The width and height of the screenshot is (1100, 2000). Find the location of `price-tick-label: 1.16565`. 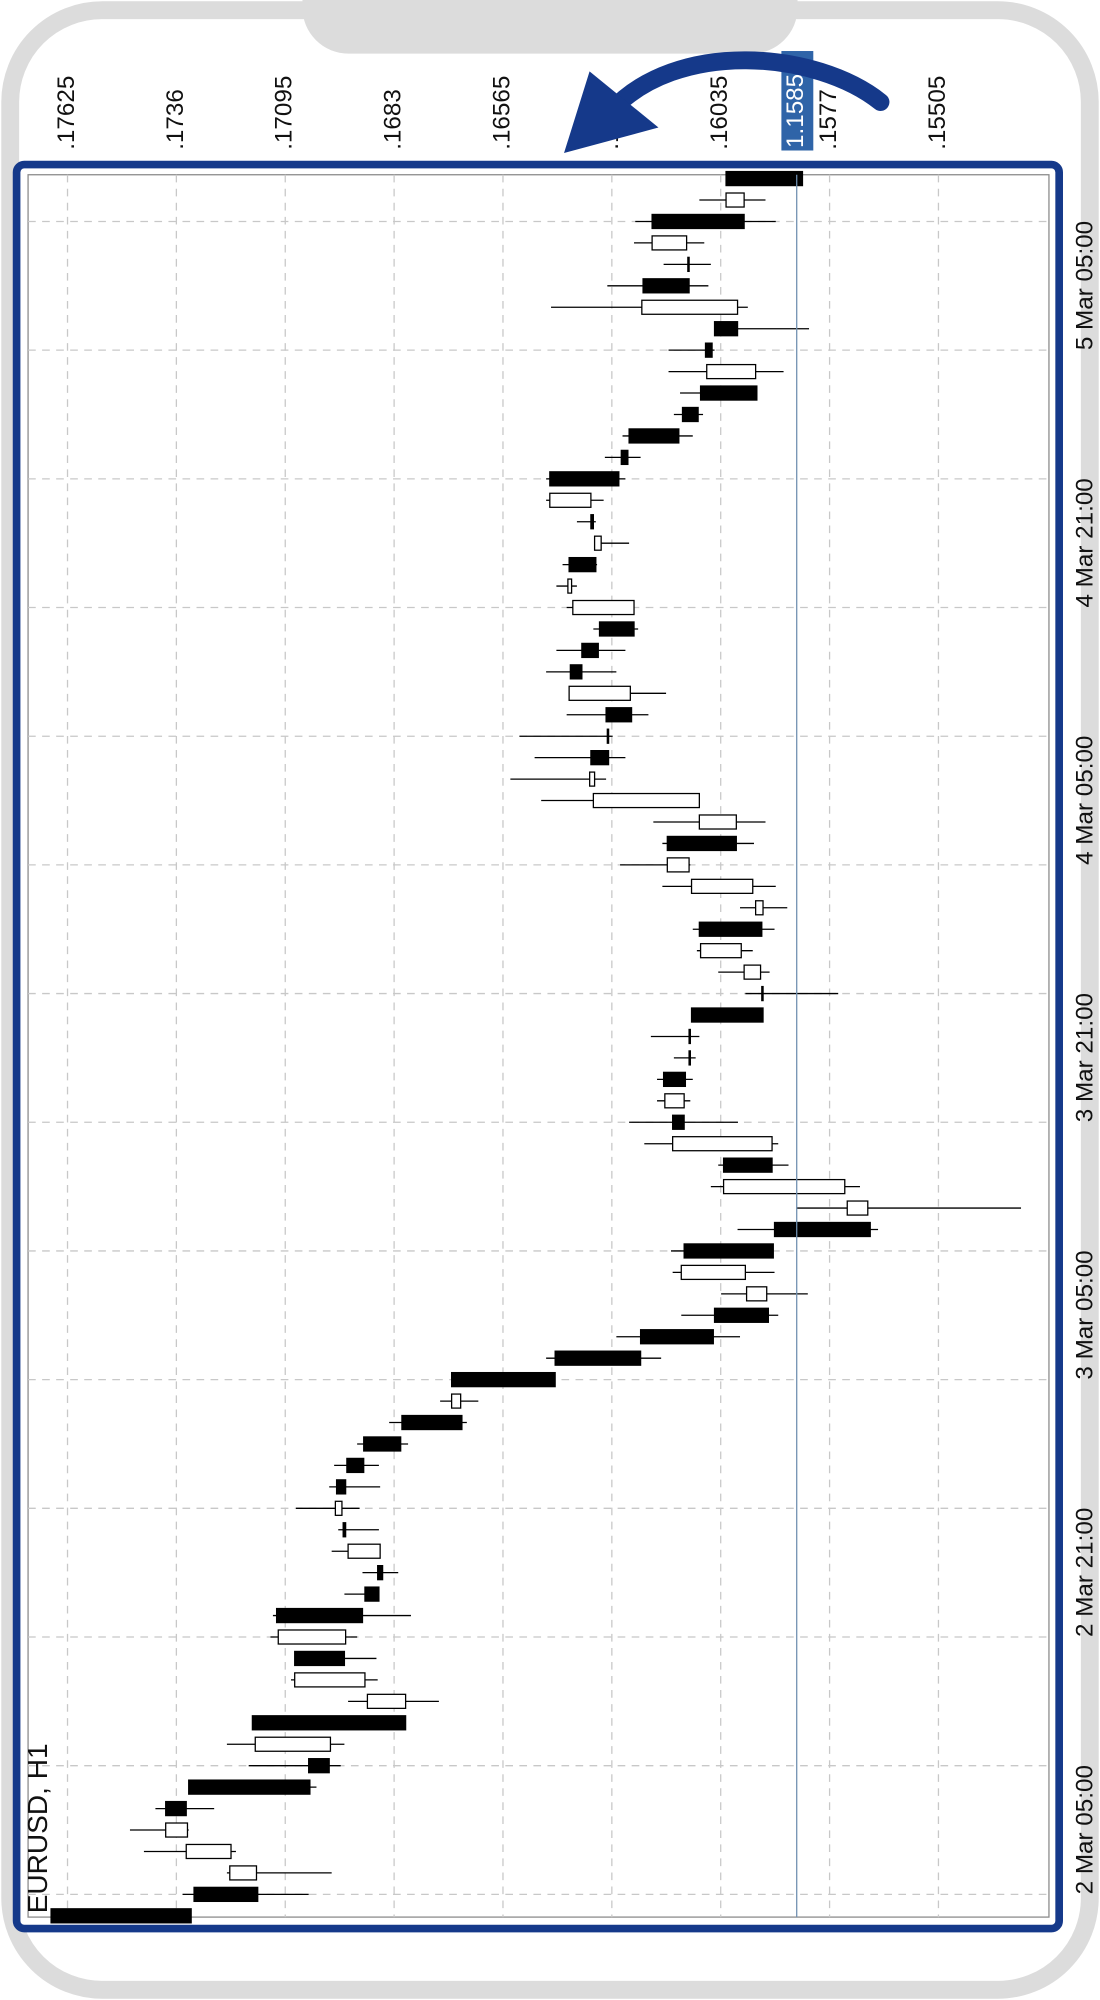

price-tick-label: 1.16565 is located at coordinates (501, 120).